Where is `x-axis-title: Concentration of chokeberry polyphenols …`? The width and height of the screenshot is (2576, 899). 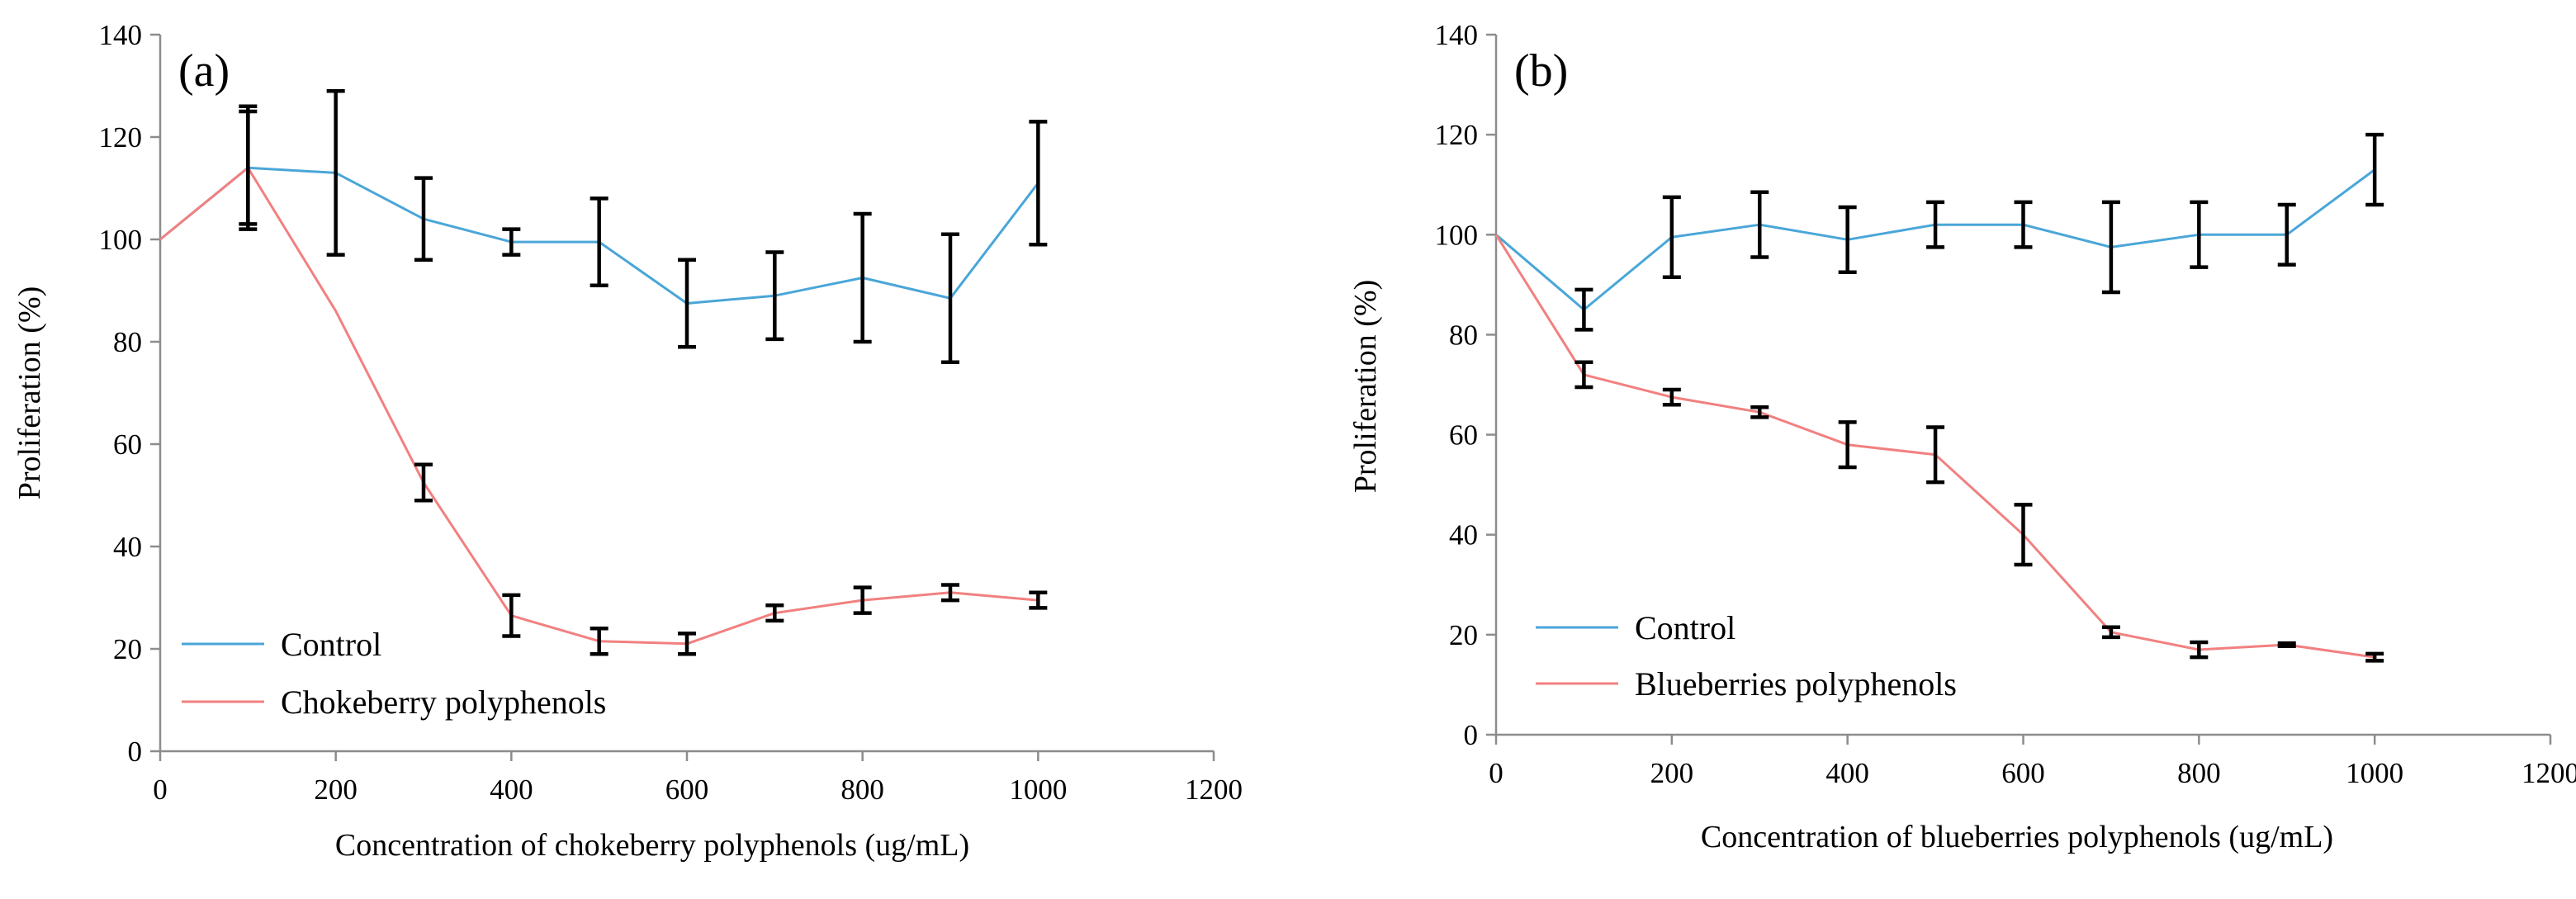
x-axis-title: Concentration of chokeberry polyphenols … is located at coordinates (652, 845).